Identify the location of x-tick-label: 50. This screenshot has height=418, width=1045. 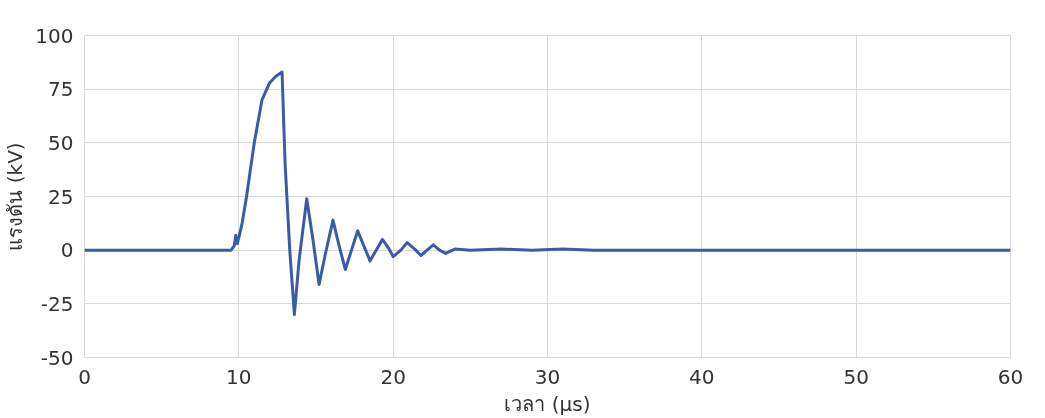
(856, 376).